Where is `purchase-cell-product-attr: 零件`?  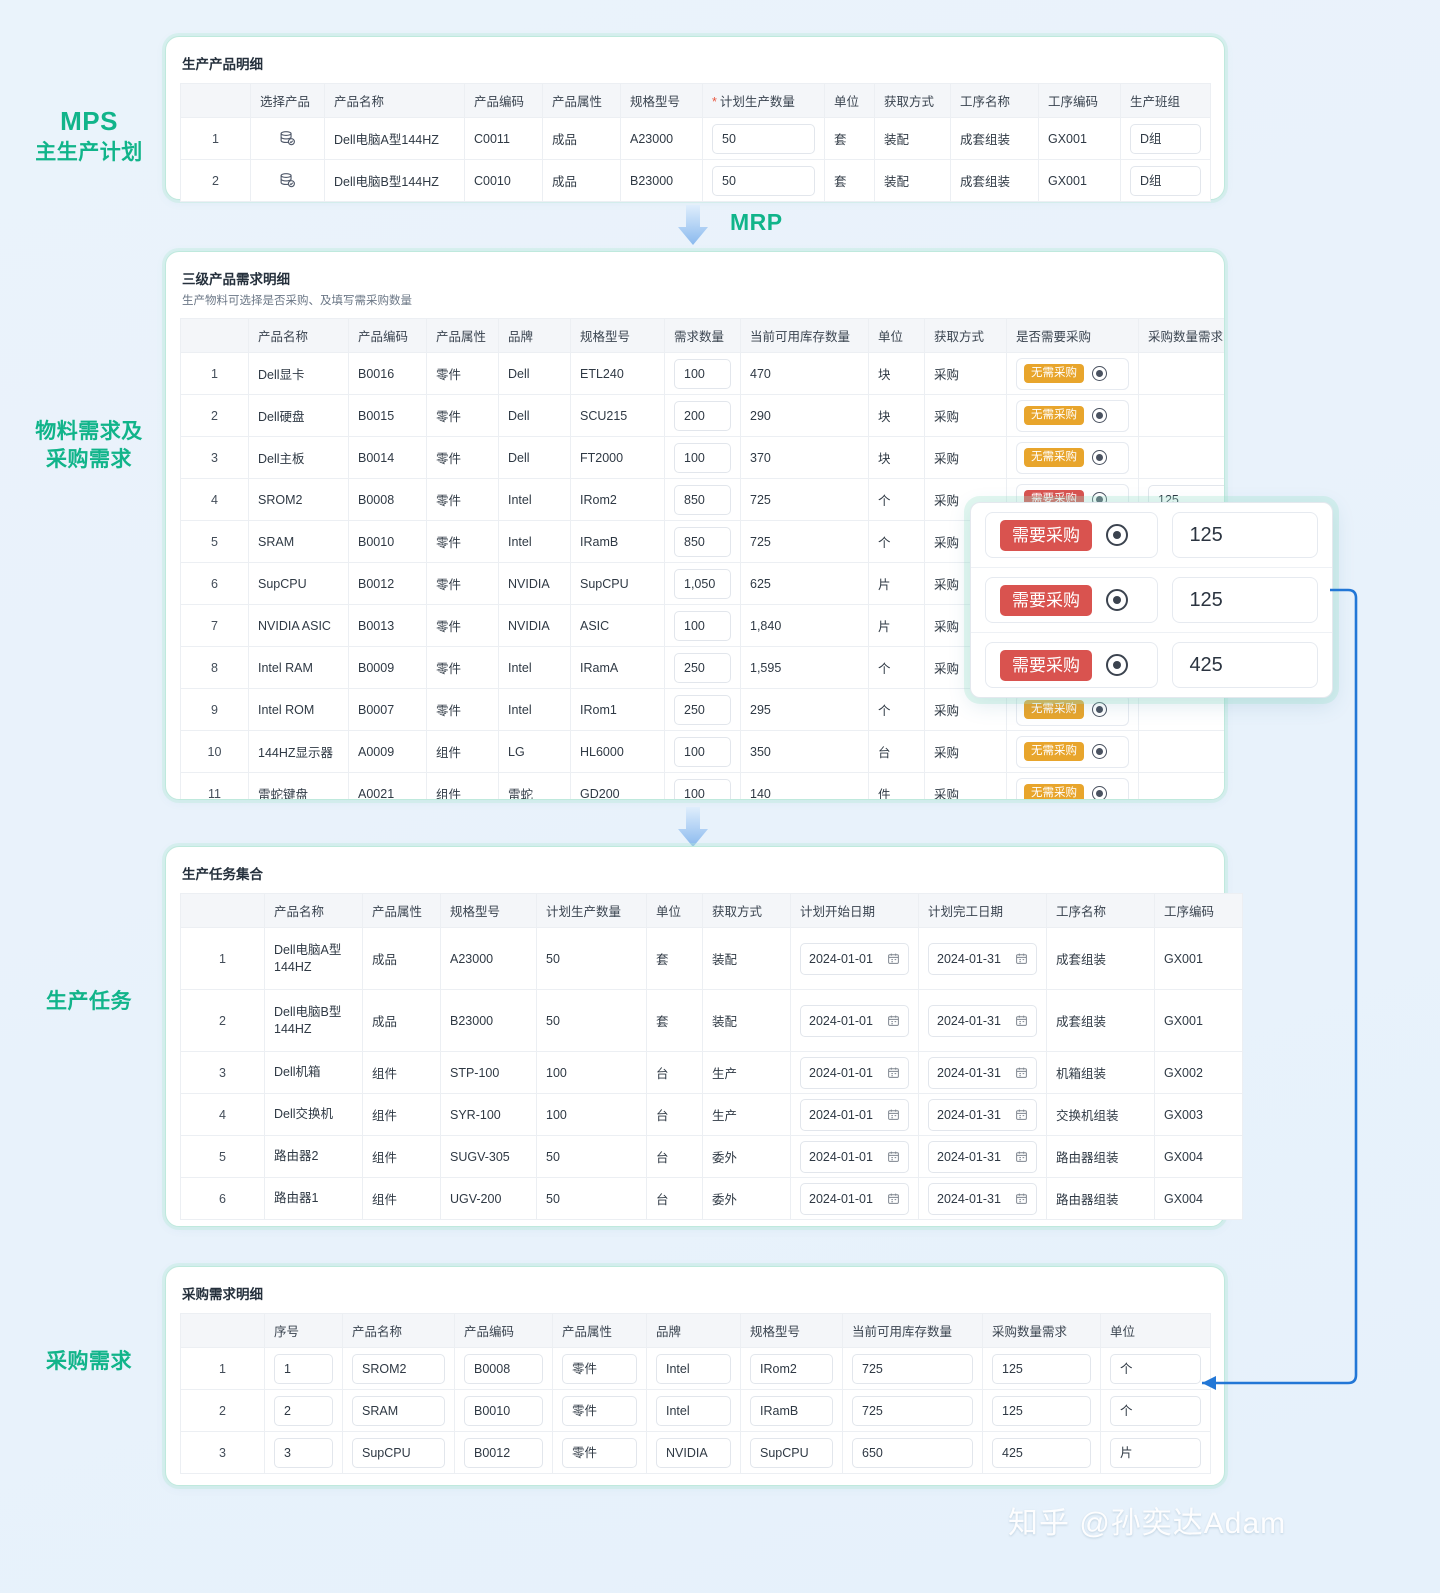
purchase-cell-product-attr: 零件 is located at coordinates (599, 1410).